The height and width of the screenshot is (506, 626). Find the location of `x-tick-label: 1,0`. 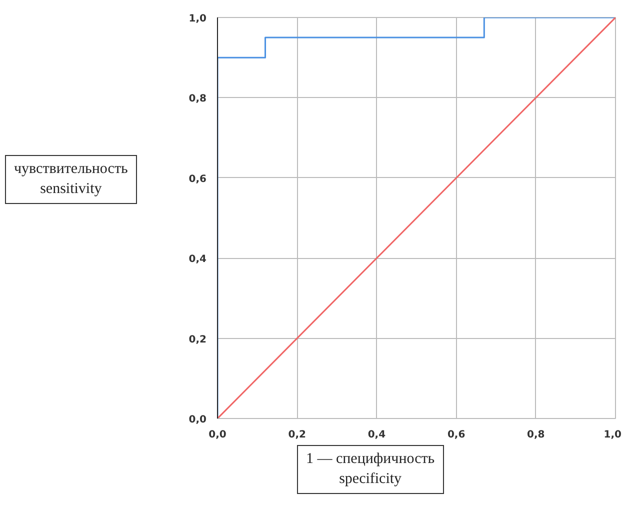

x-tick-label: 1,0 is located at coordinates (613, 435).